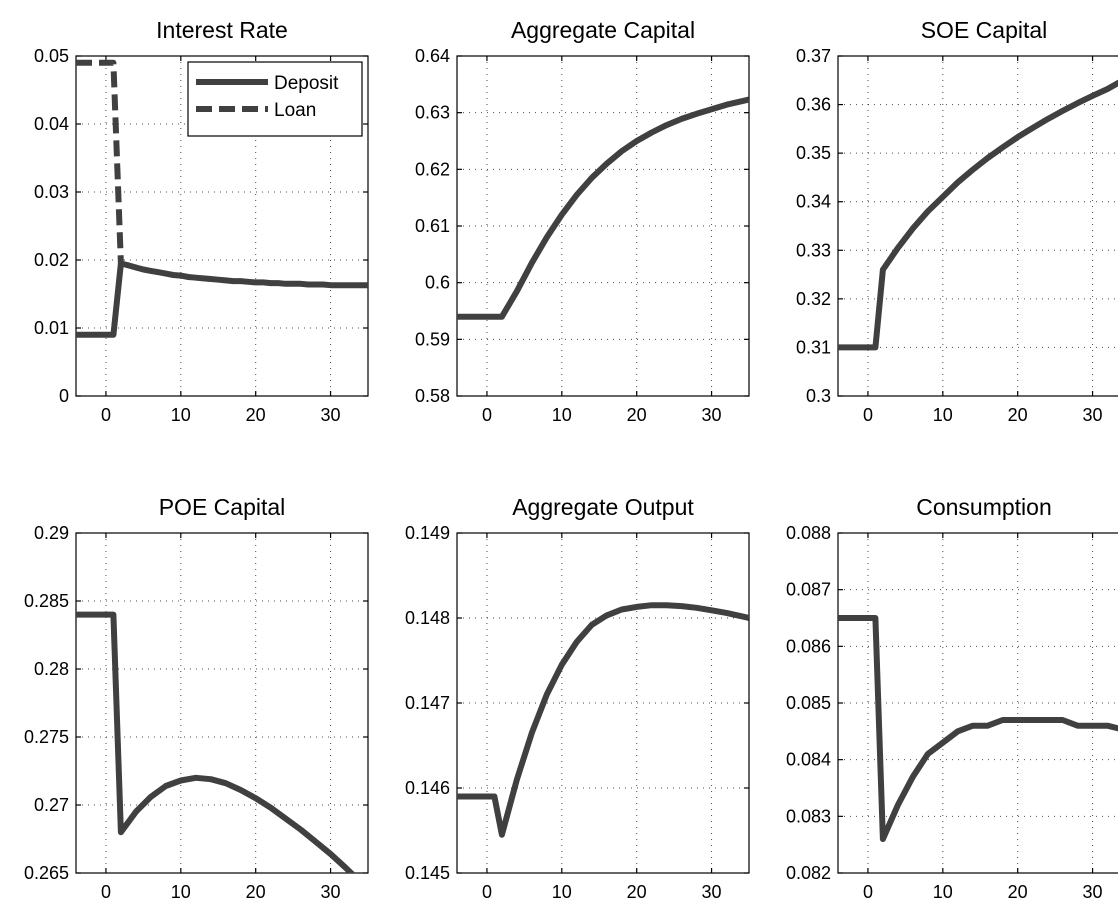 This screenshot has width=1118, height=905. What do you see at coordinates (813, 56) in the screenshot?
I see `y-tick-label: 0.37` at bounding box center [813, 56].